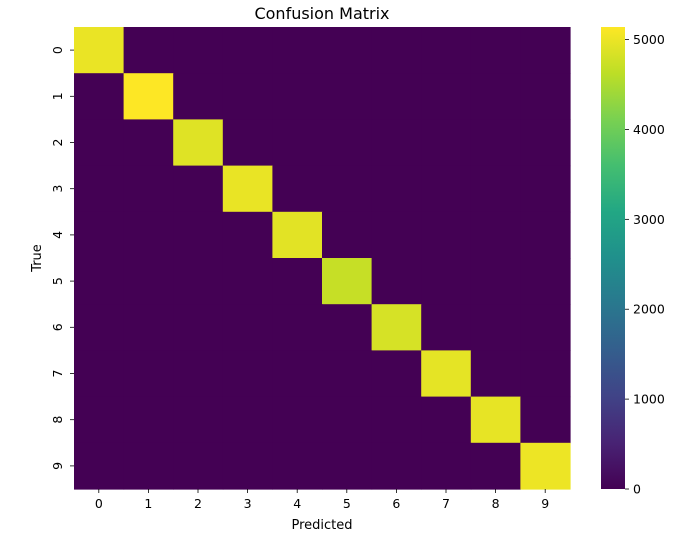 This screenshot has width=684, height=536. What do you see at coordinates (649, 309) in the screenshot?
I see `colorbar-tick-label: 2000` at bounding box center [649, 309].